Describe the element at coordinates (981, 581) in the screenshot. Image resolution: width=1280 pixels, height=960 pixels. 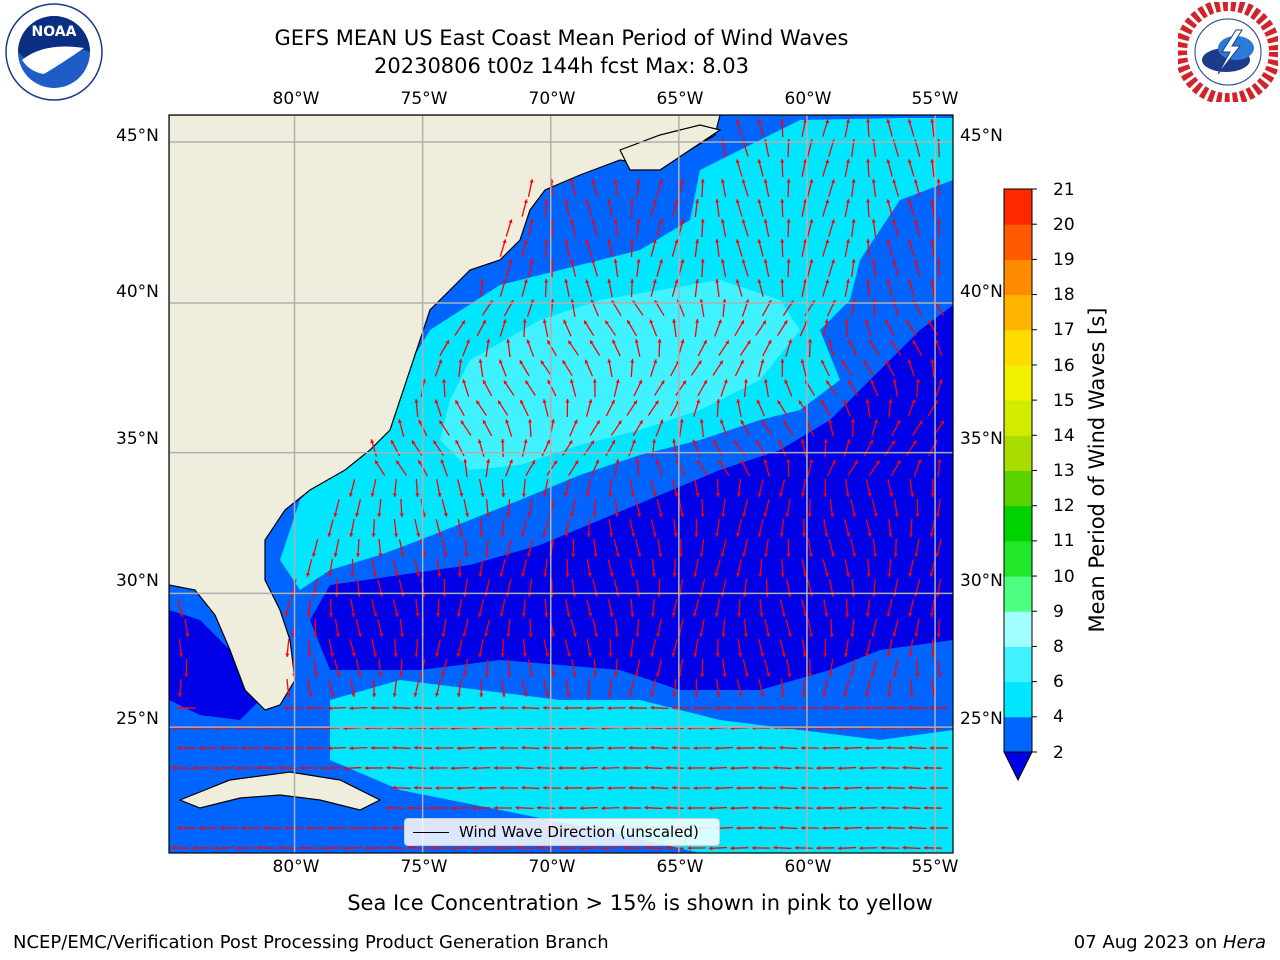
I see `lat-label-right: 30°N` at that location.